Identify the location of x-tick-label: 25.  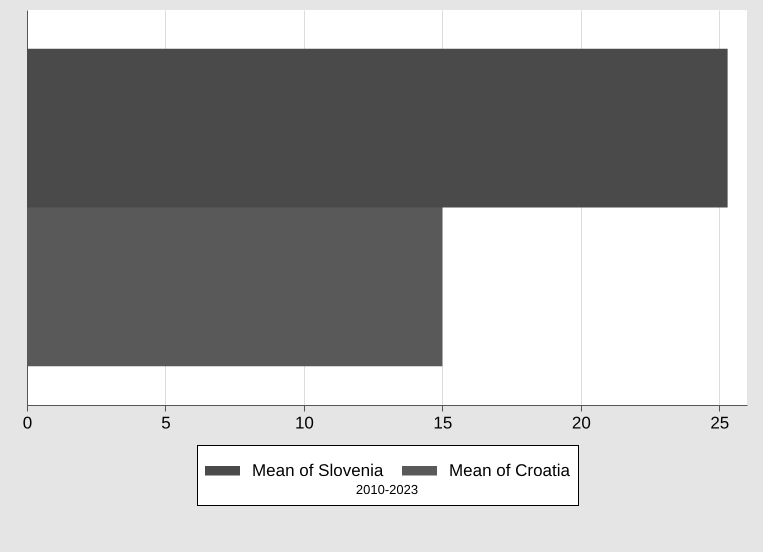
(720, 423).